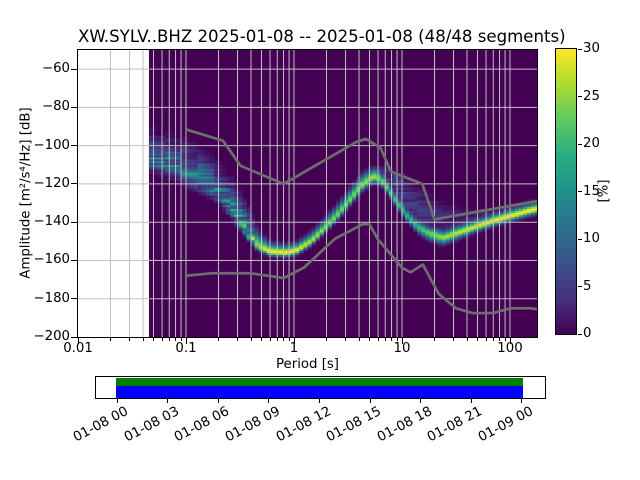 This screenshot has width=640, height=480. I want to click on colorbar-tick-label: 25, so click(591, 96).